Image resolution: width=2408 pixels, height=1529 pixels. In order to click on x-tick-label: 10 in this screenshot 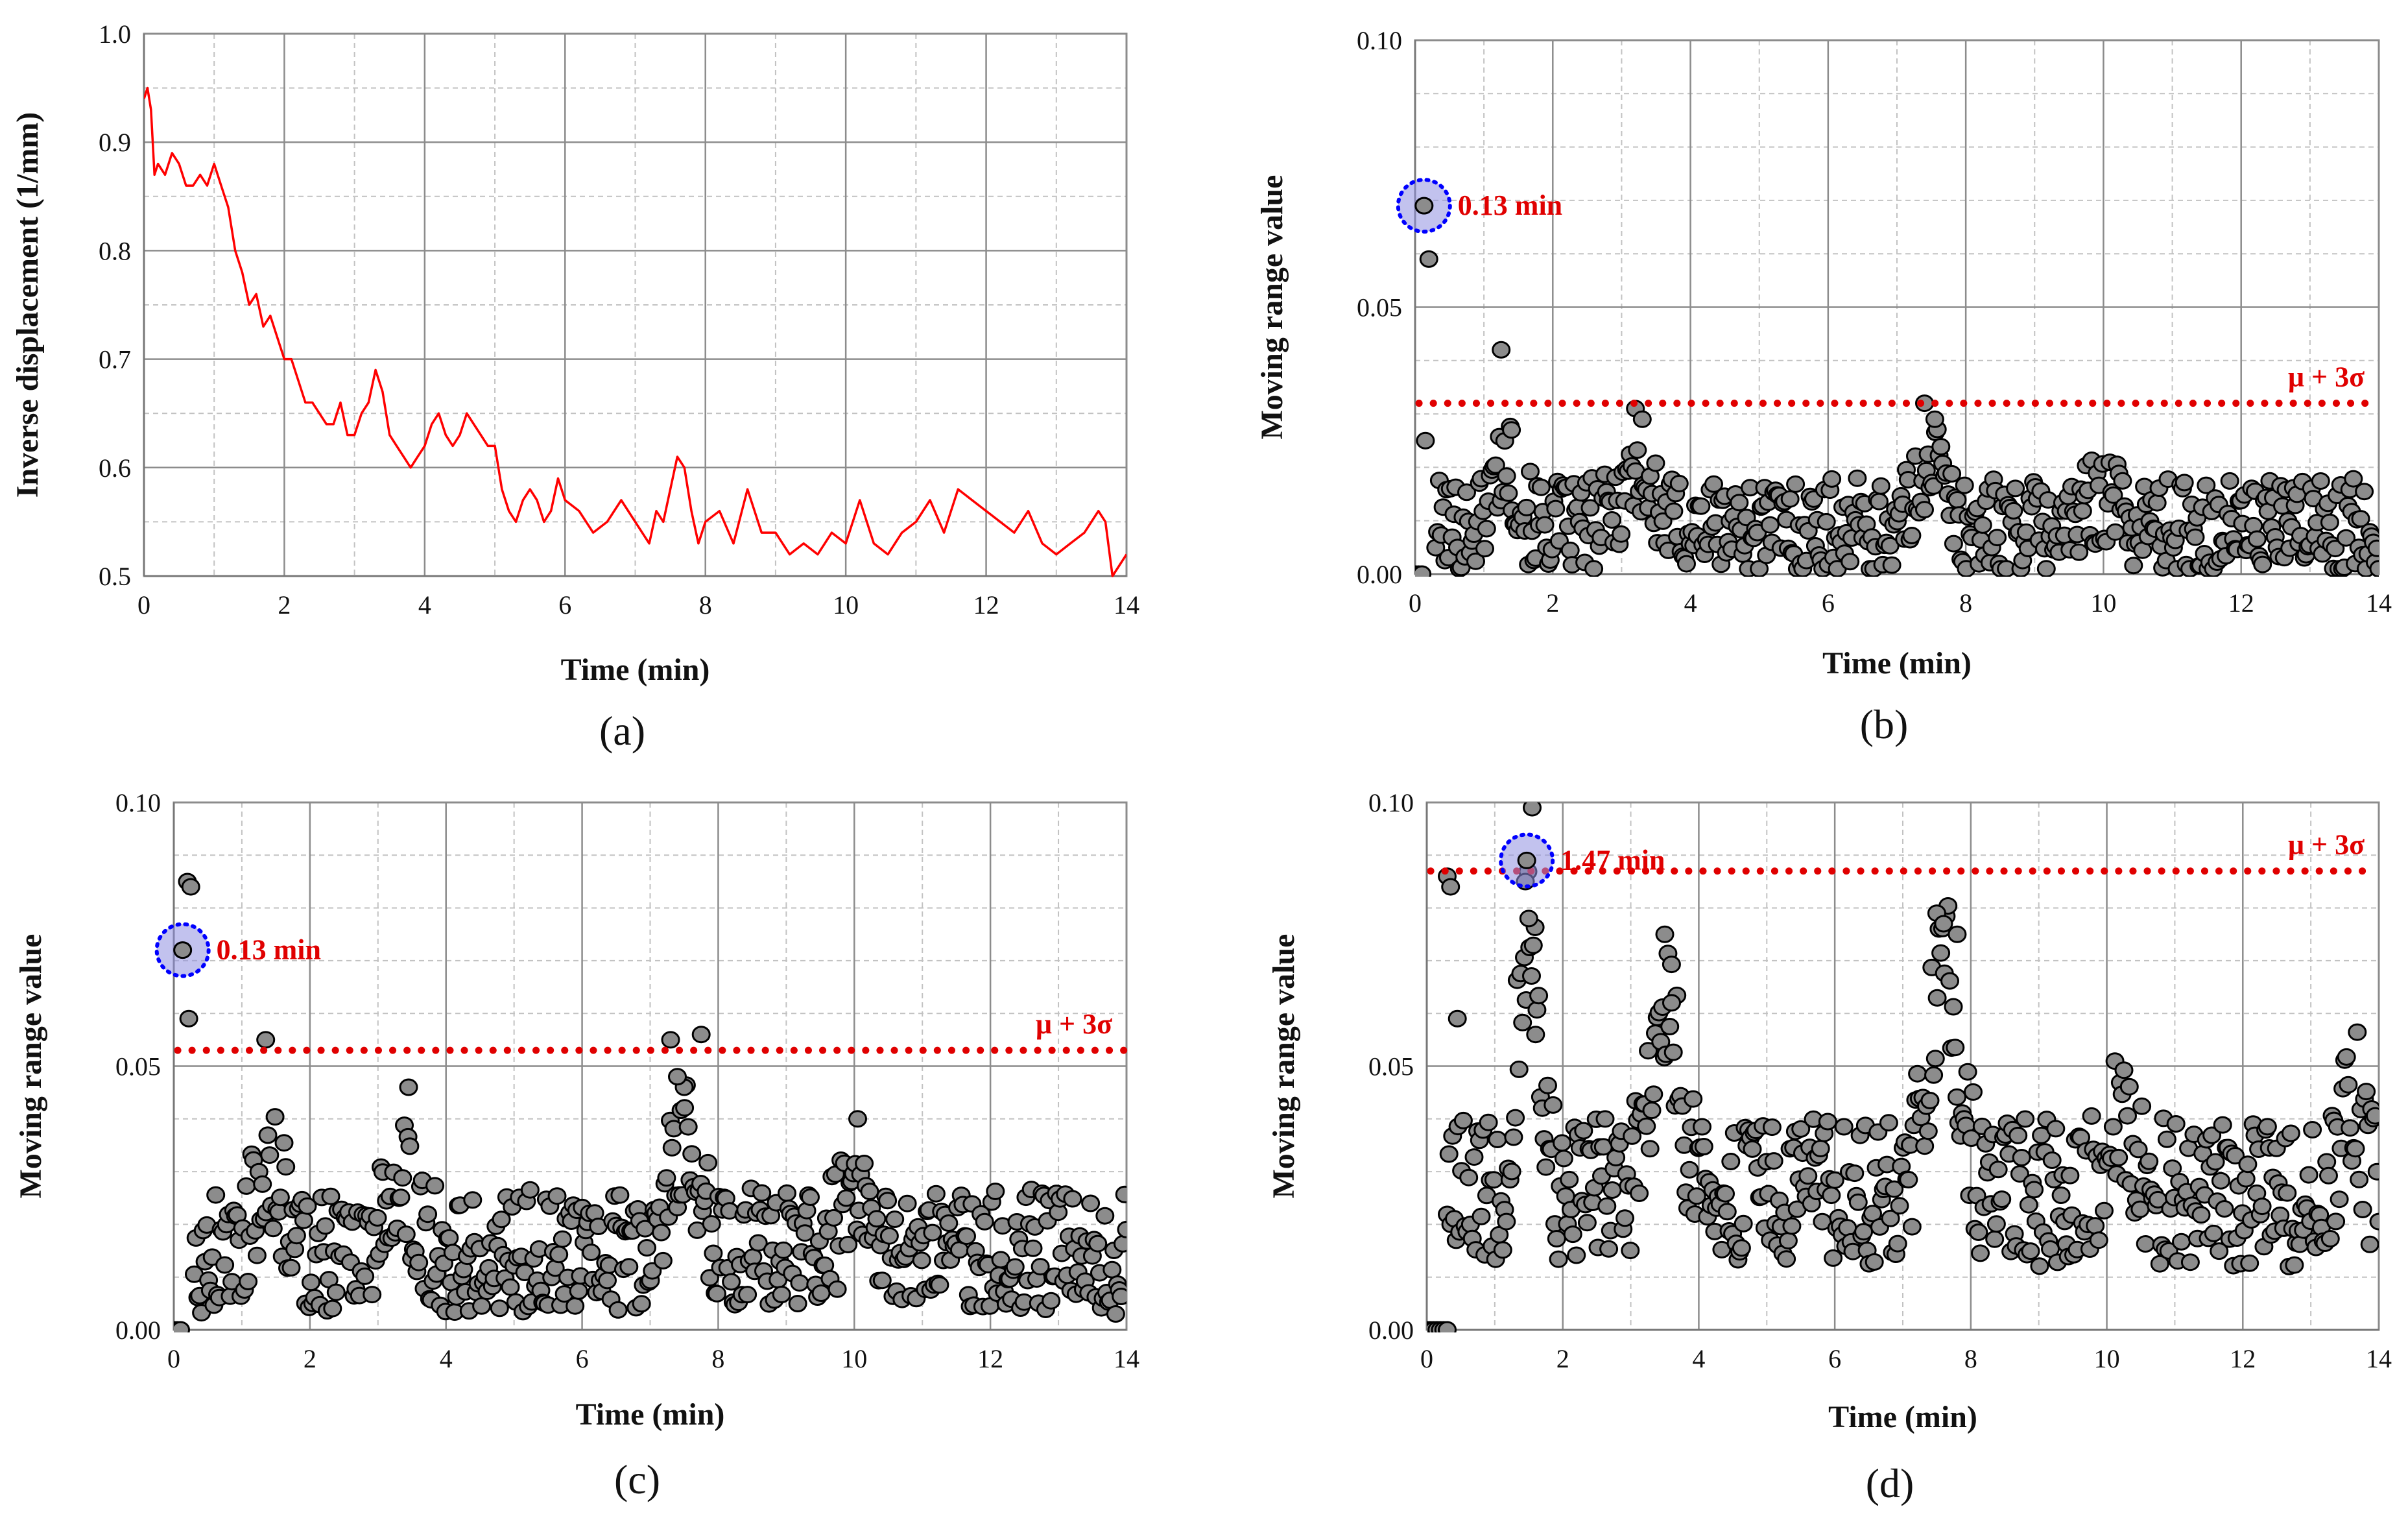, I will do `click(2107, 1358)`.